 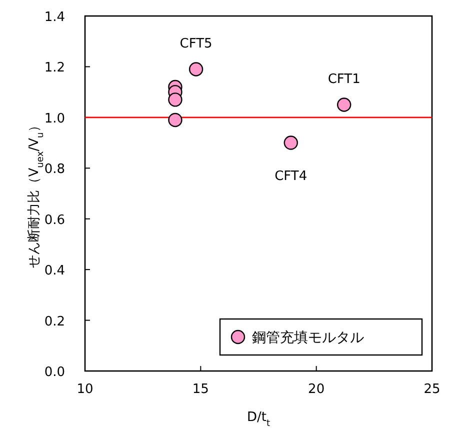 I want to click on x-axis-title: D/t$_{t}$, so click(x=258, y=419).